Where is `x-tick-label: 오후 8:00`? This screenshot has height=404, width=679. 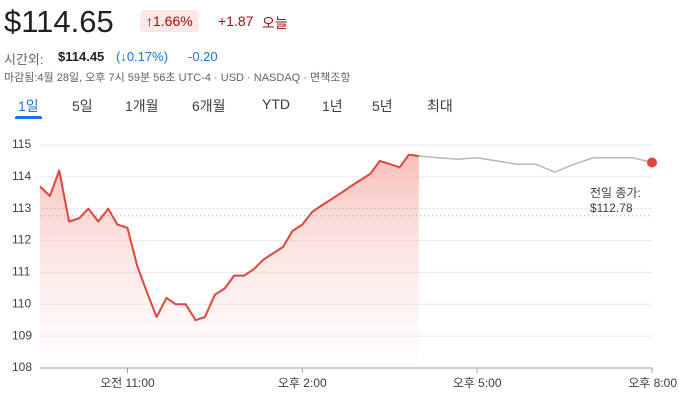 x-tick-label: 오후 8:00 is located at coordinates (652, 383).